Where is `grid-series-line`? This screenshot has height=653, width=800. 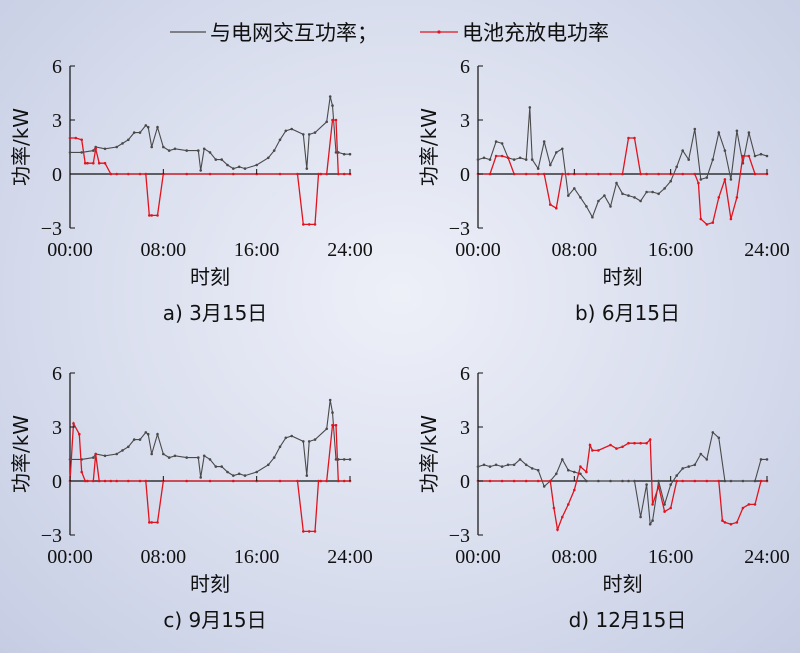
grid-series-line is located at coordinates (210, 438).